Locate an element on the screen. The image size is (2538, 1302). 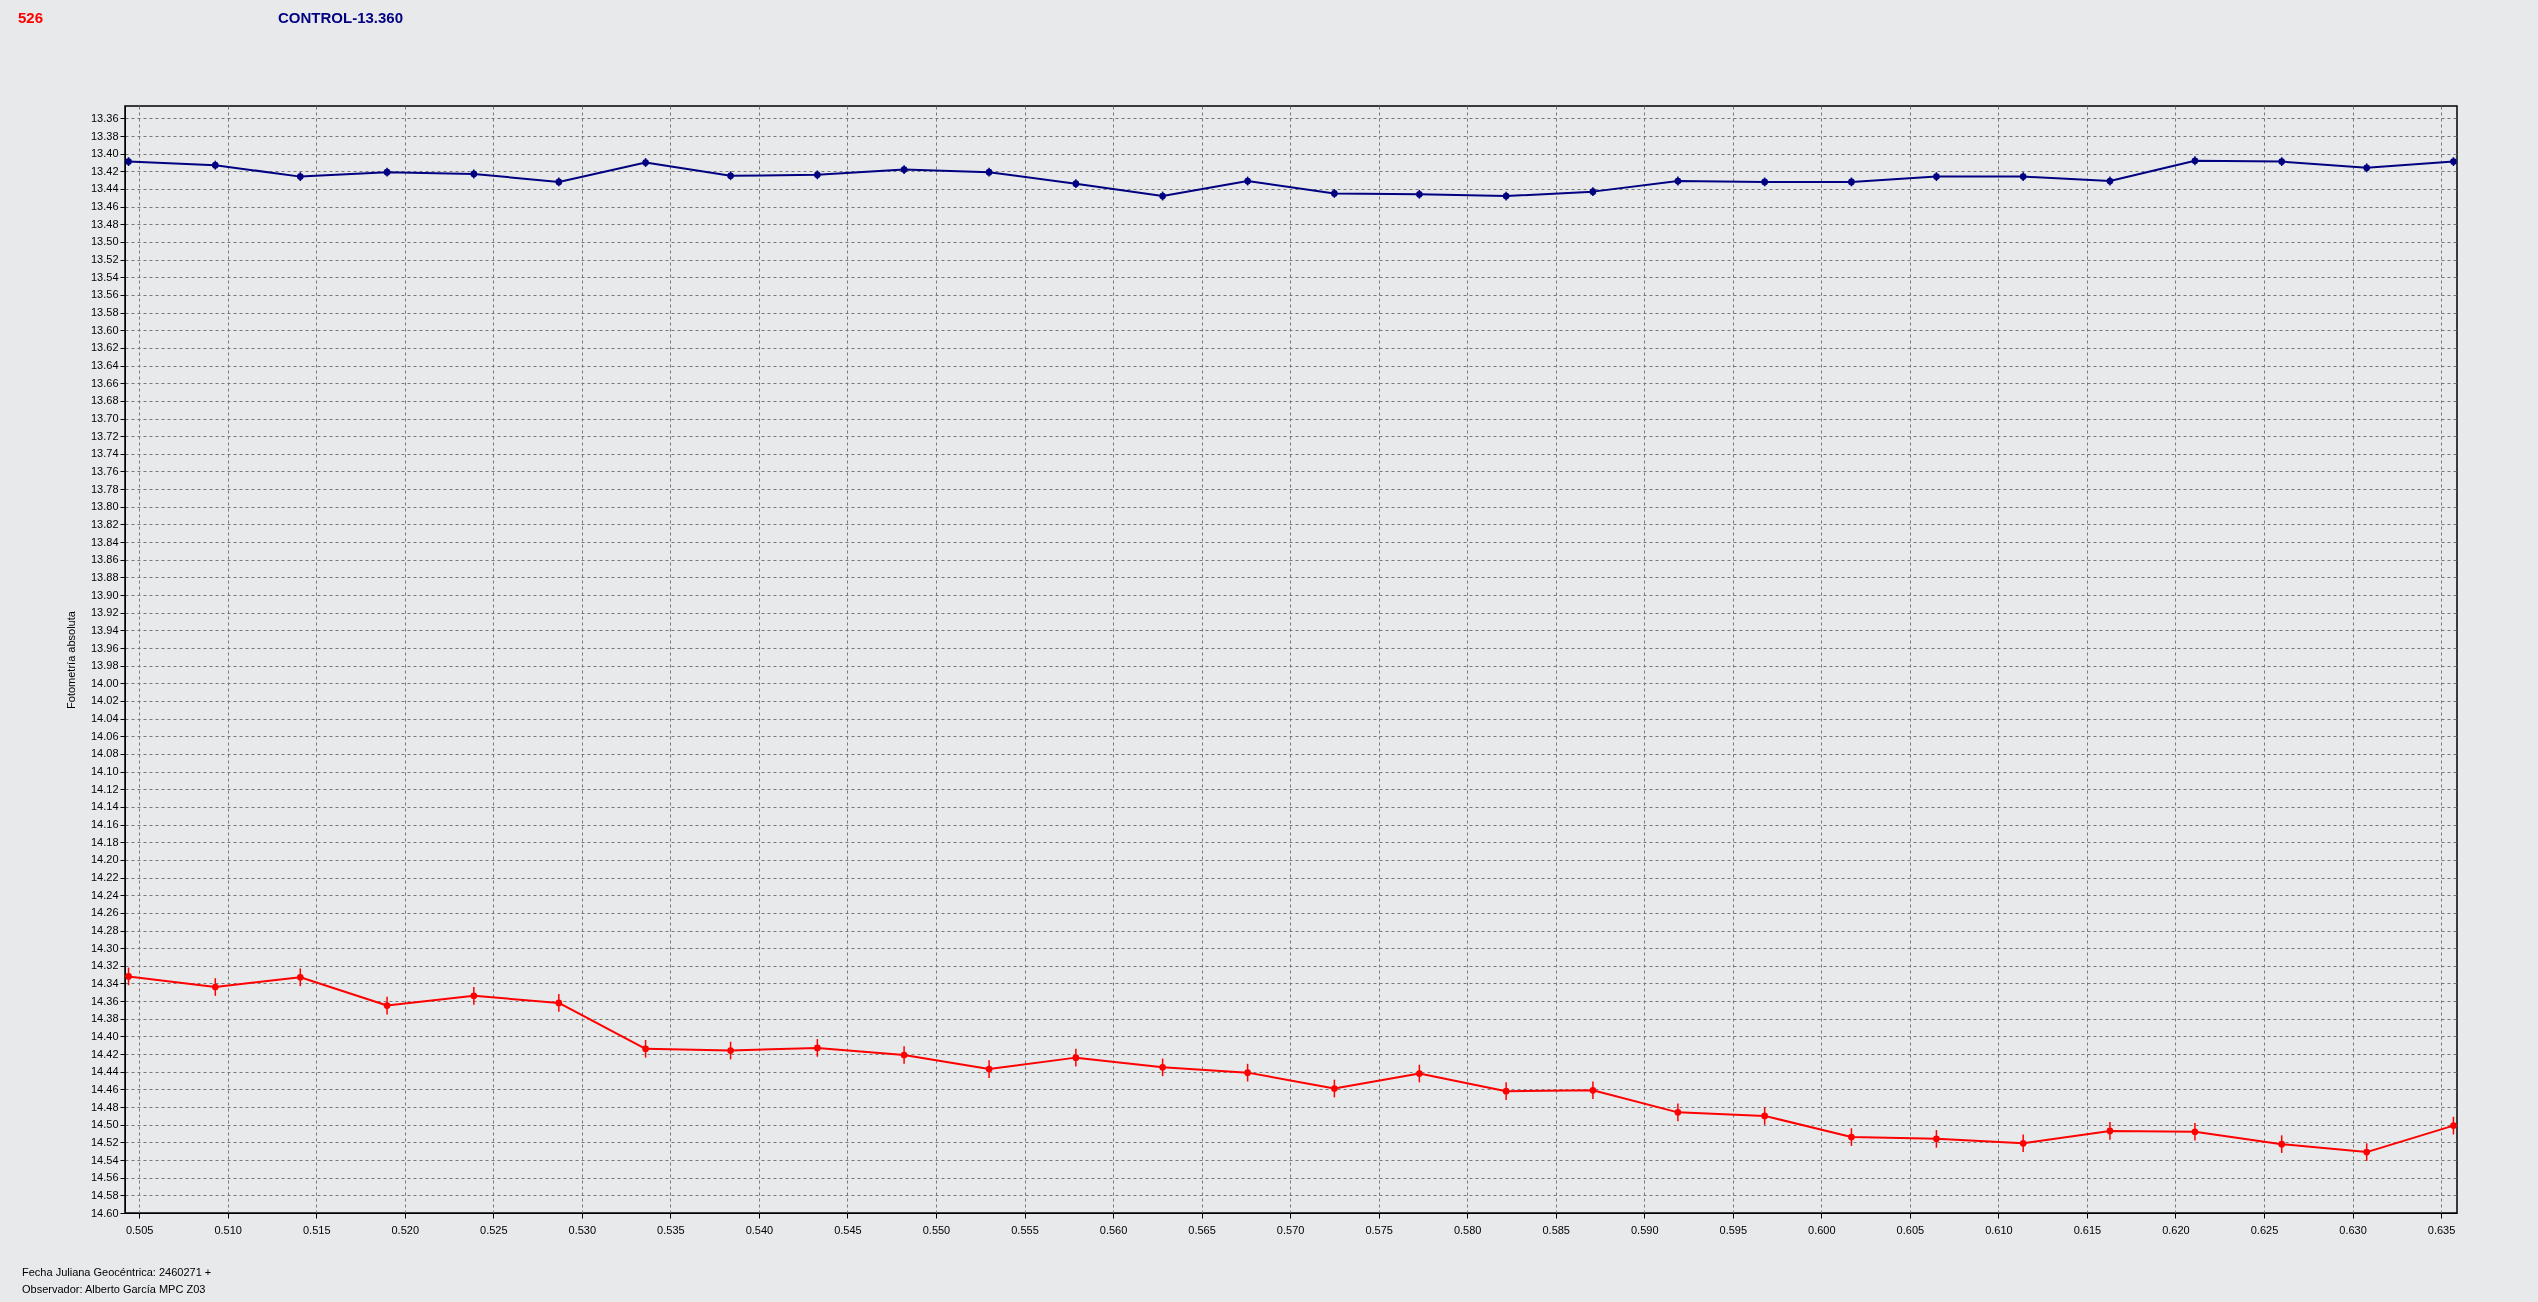
y-tick-label: 13.76 is located at coordinates (104, 470).